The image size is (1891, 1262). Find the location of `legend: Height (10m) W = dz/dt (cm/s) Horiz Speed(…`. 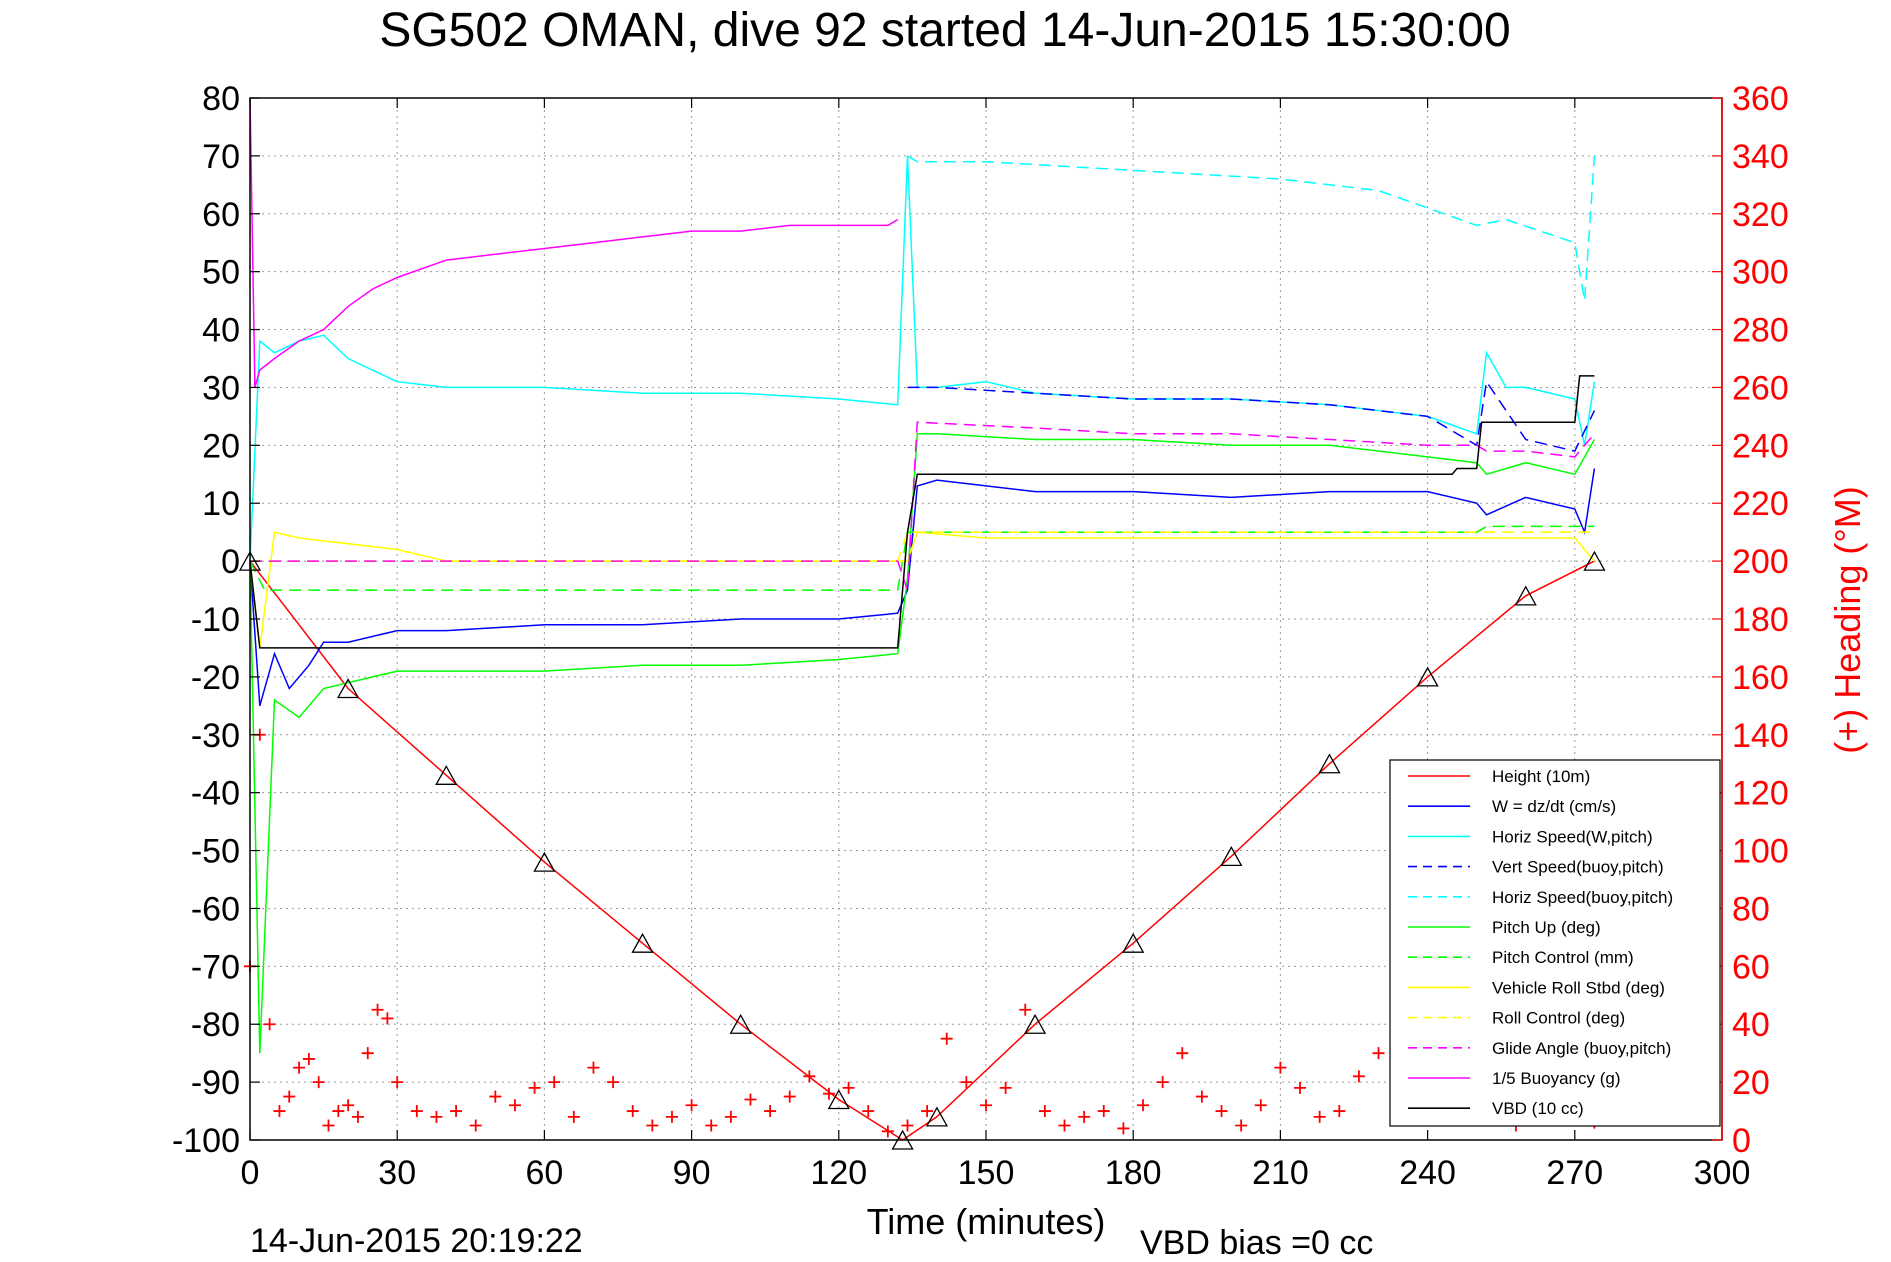

legend: Height (10m) W = dz/dt (cm/s) Horiz Speed(… is located at coordinates (1555, 943).